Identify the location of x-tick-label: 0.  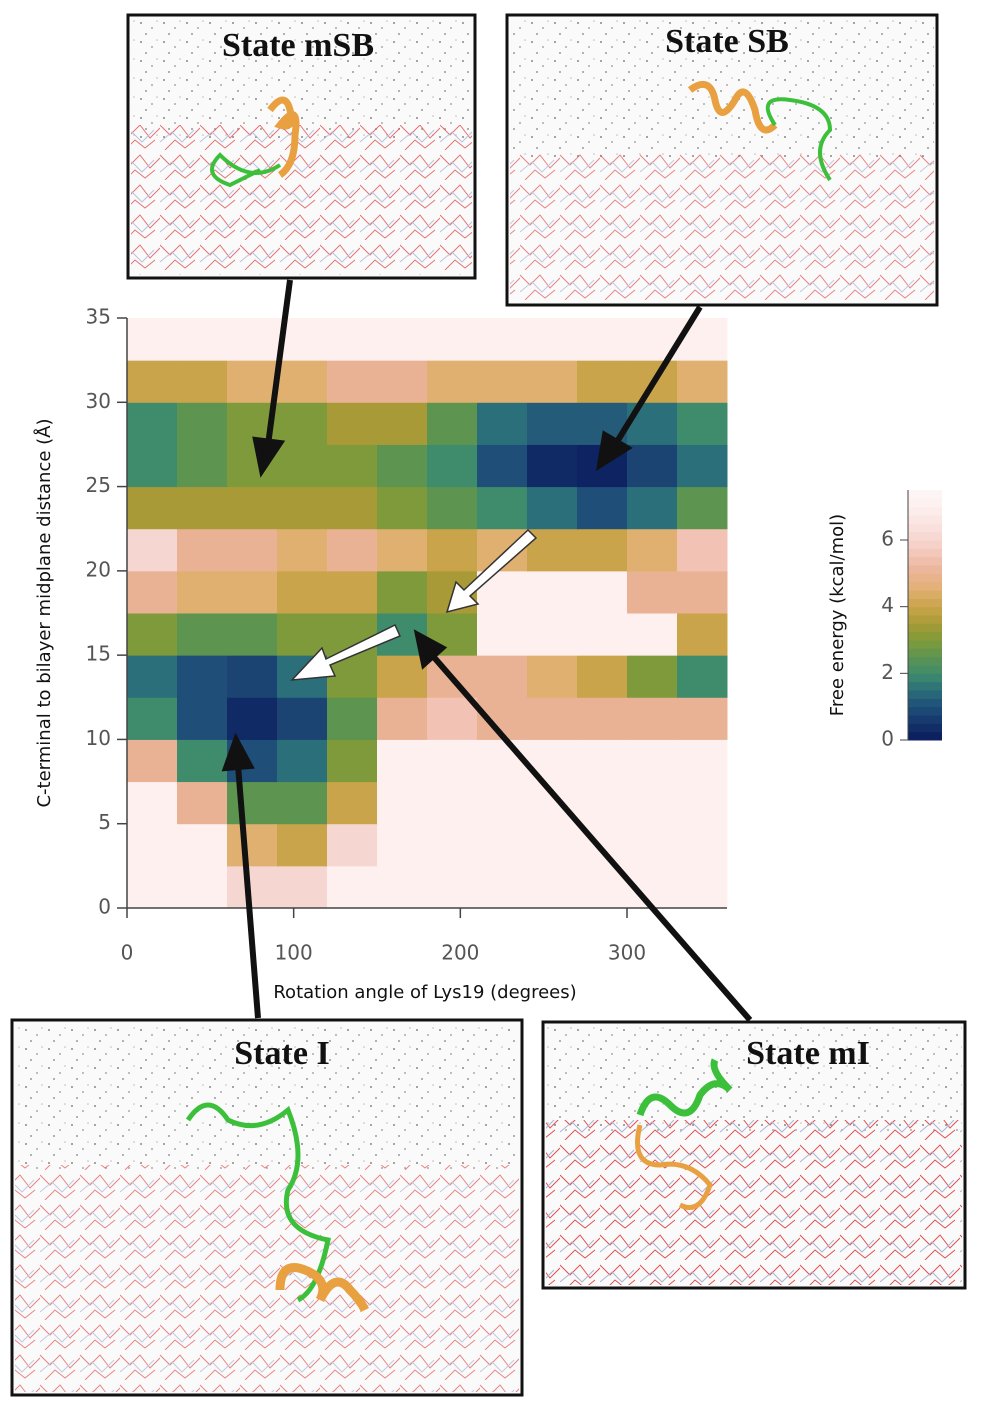
(127, 953).